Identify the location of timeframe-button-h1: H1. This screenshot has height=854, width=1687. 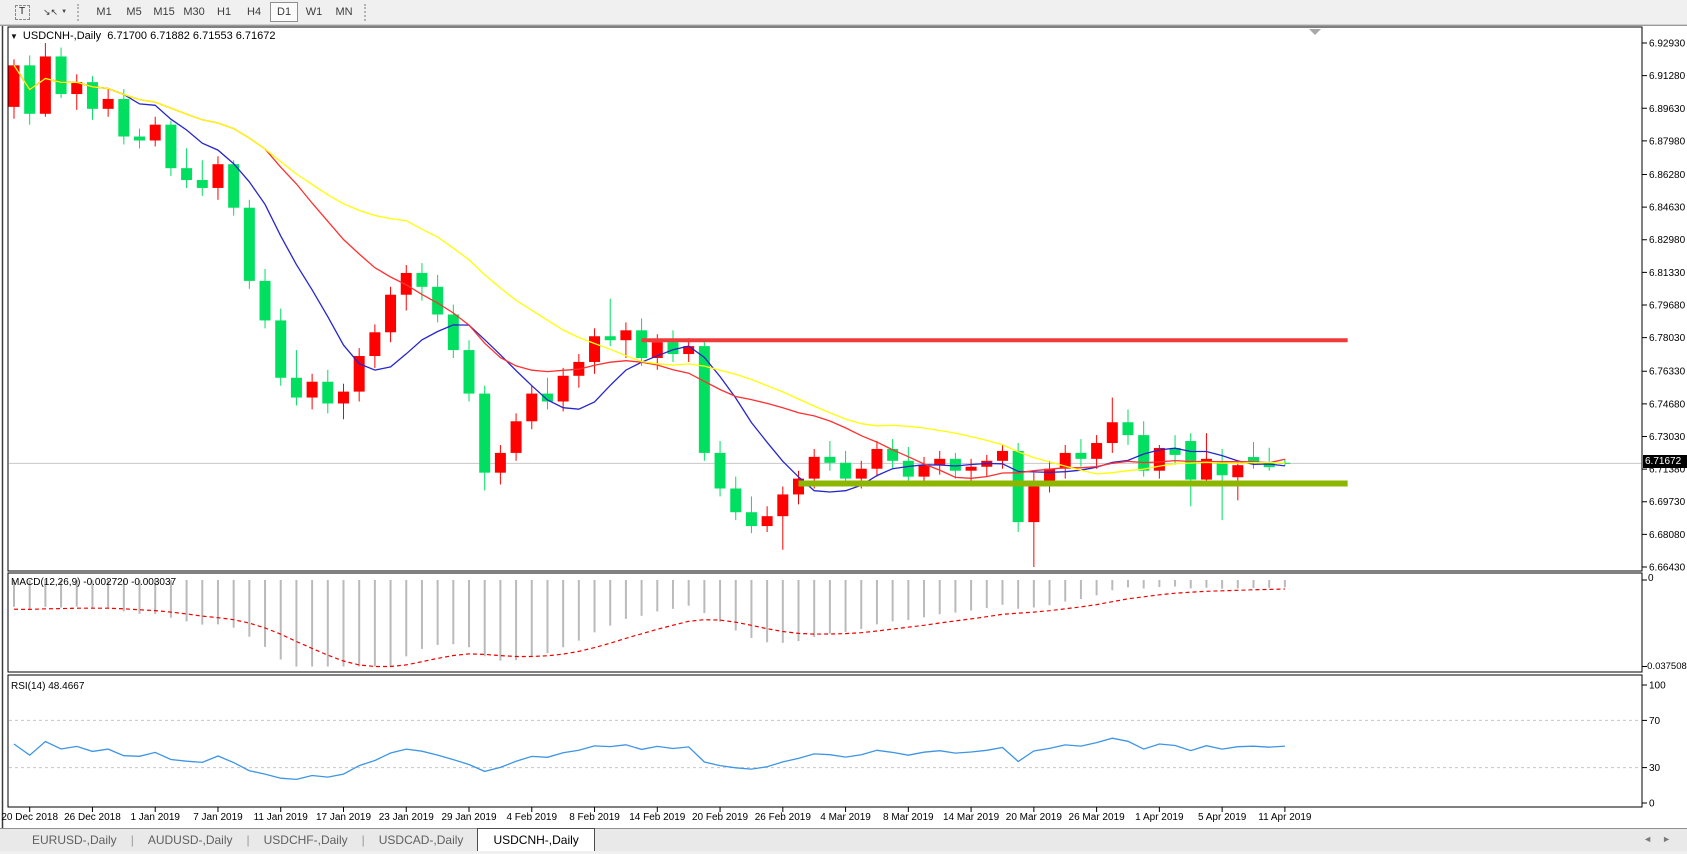
(224, 12).